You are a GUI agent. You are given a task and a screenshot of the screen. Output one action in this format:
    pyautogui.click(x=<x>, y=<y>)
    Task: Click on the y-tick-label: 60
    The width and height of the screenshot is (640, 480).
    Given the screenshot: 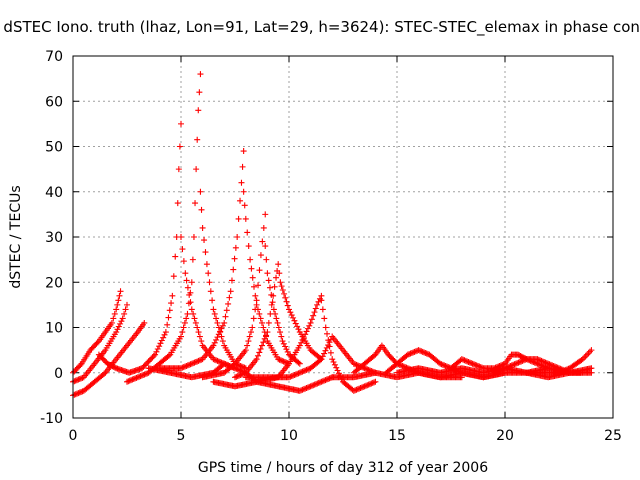 What is the action you would take?
    pyautogui.click(x=54, y=102)
    